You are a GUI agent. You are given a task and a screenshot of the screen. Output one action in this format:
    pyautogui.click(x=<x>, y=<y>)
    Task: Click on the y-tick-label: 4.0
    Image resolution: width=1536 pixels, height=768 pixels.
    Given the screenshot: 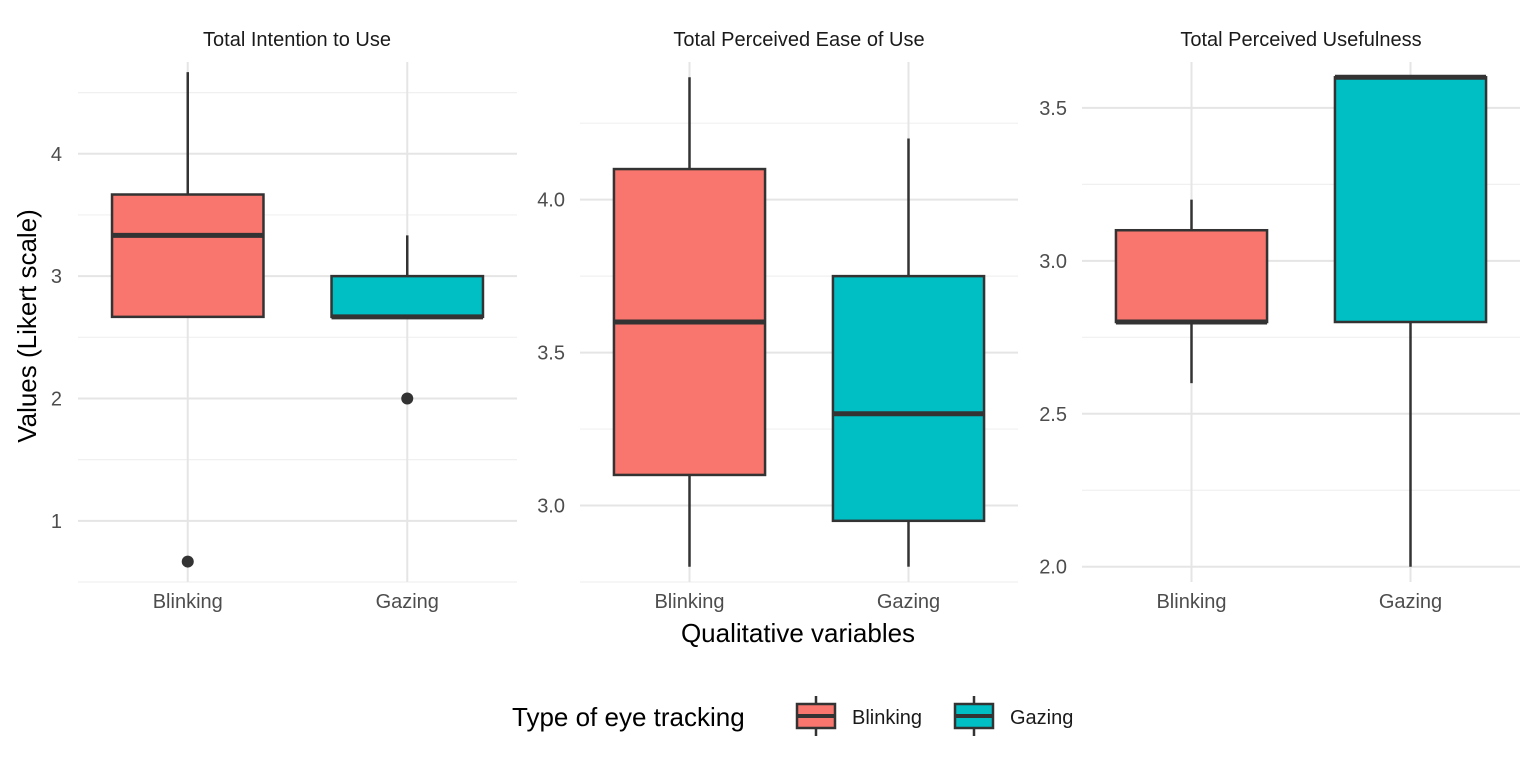 What is the action you would take?
    pyautogui.click(x=551, y=201)
    